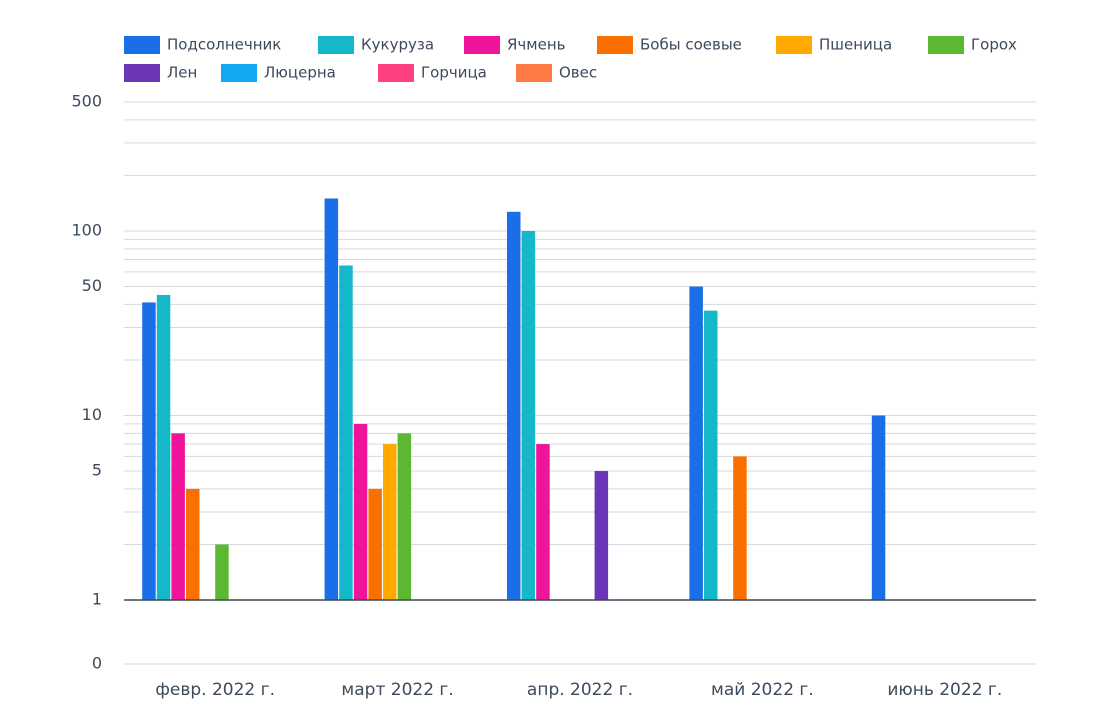  Describe the element at coordinates (994, 45) in the screenshot. I see `legend-label: Горох` at that location.